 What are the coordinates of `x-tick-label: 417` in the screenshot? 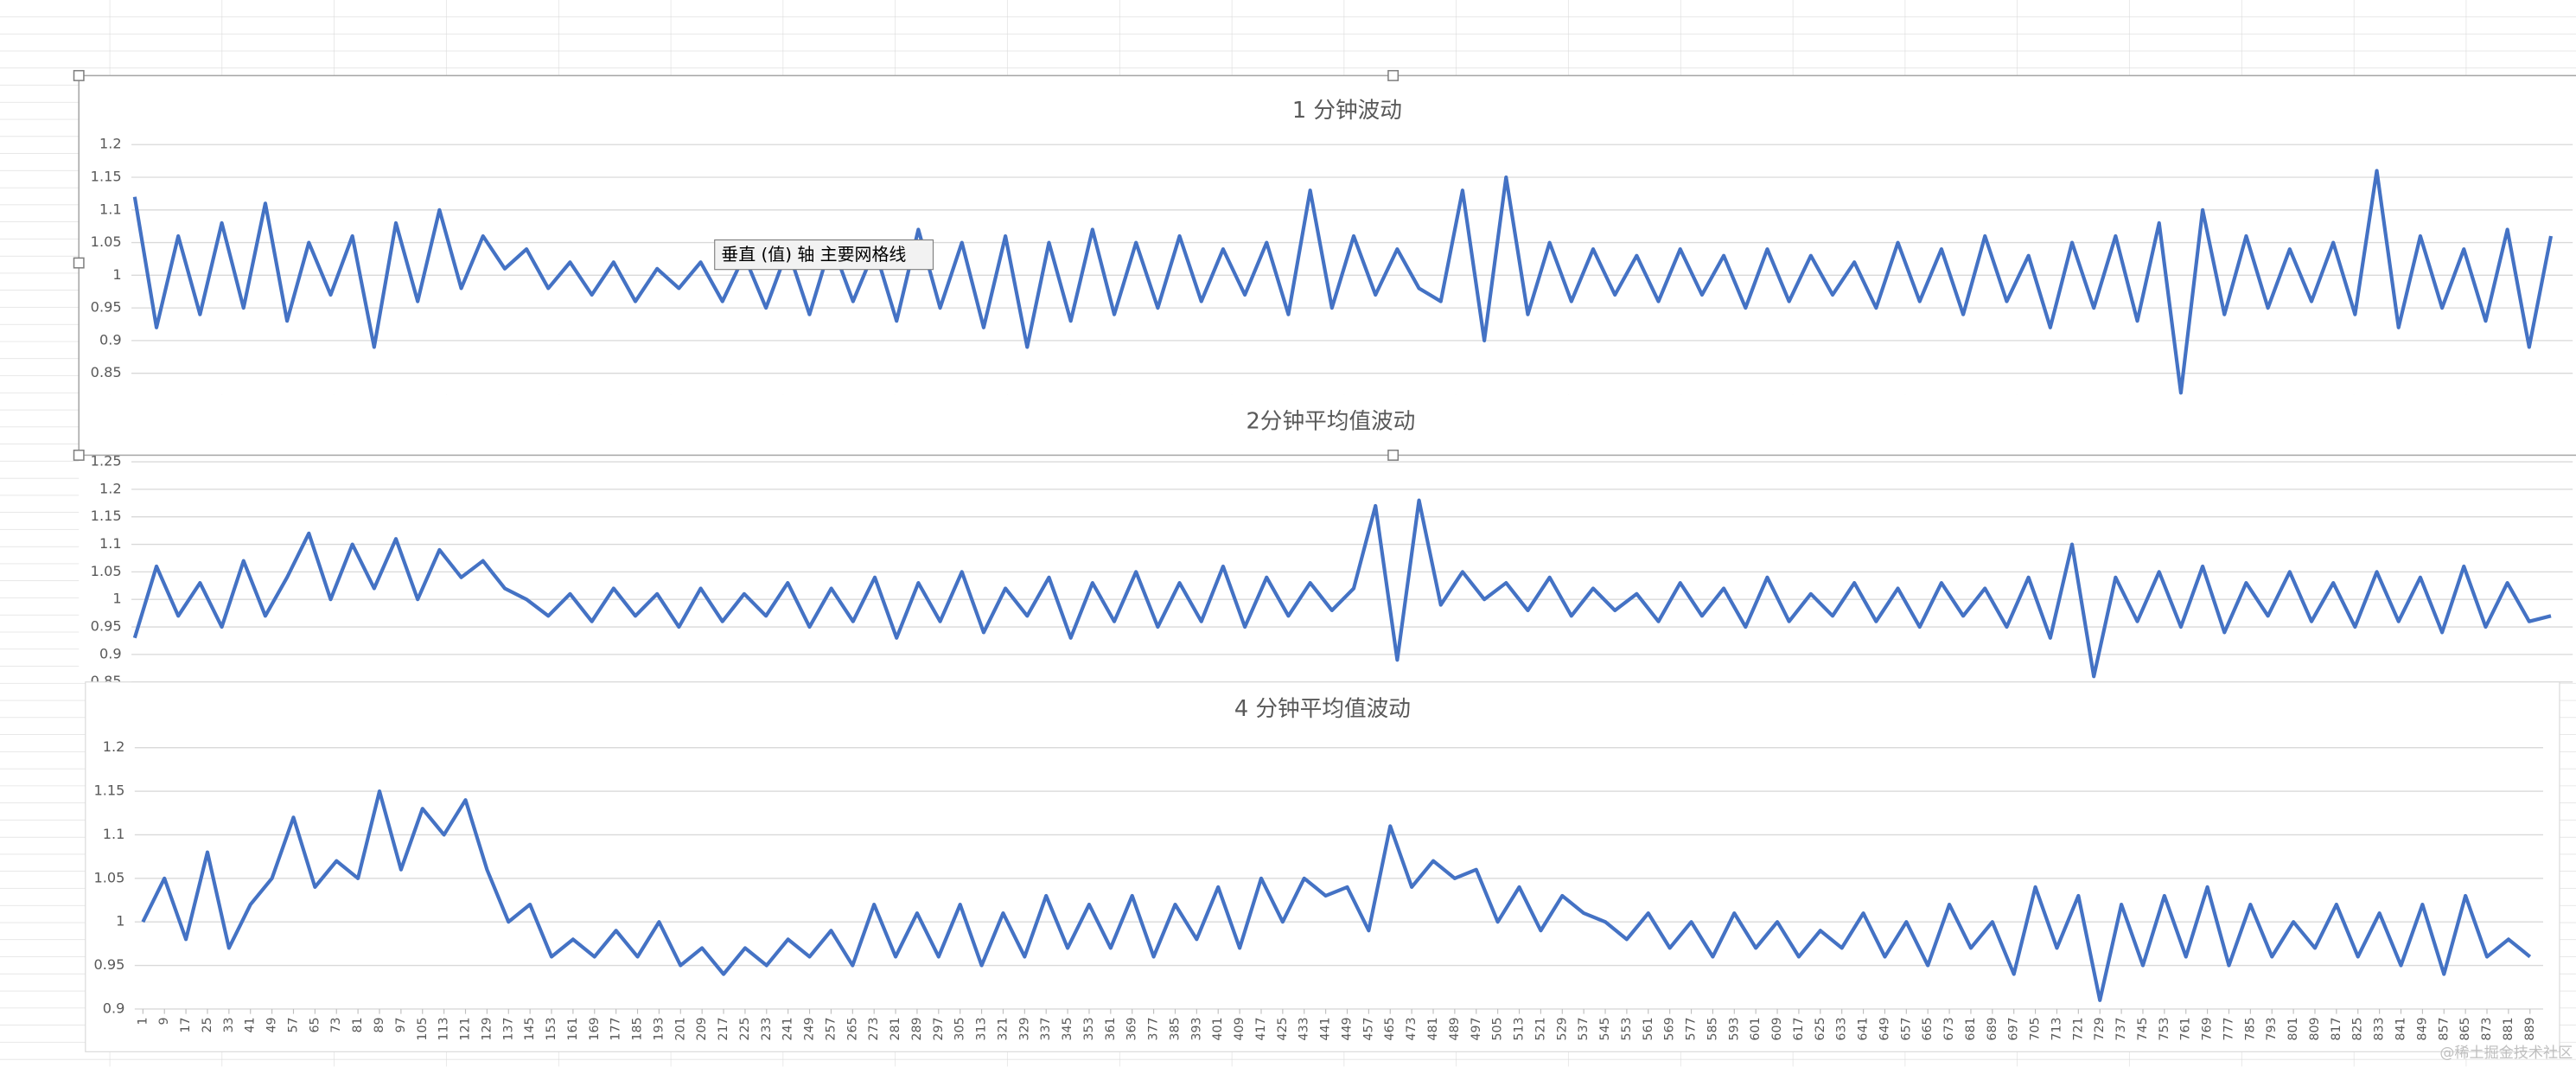 It's located at (1261, 1029).